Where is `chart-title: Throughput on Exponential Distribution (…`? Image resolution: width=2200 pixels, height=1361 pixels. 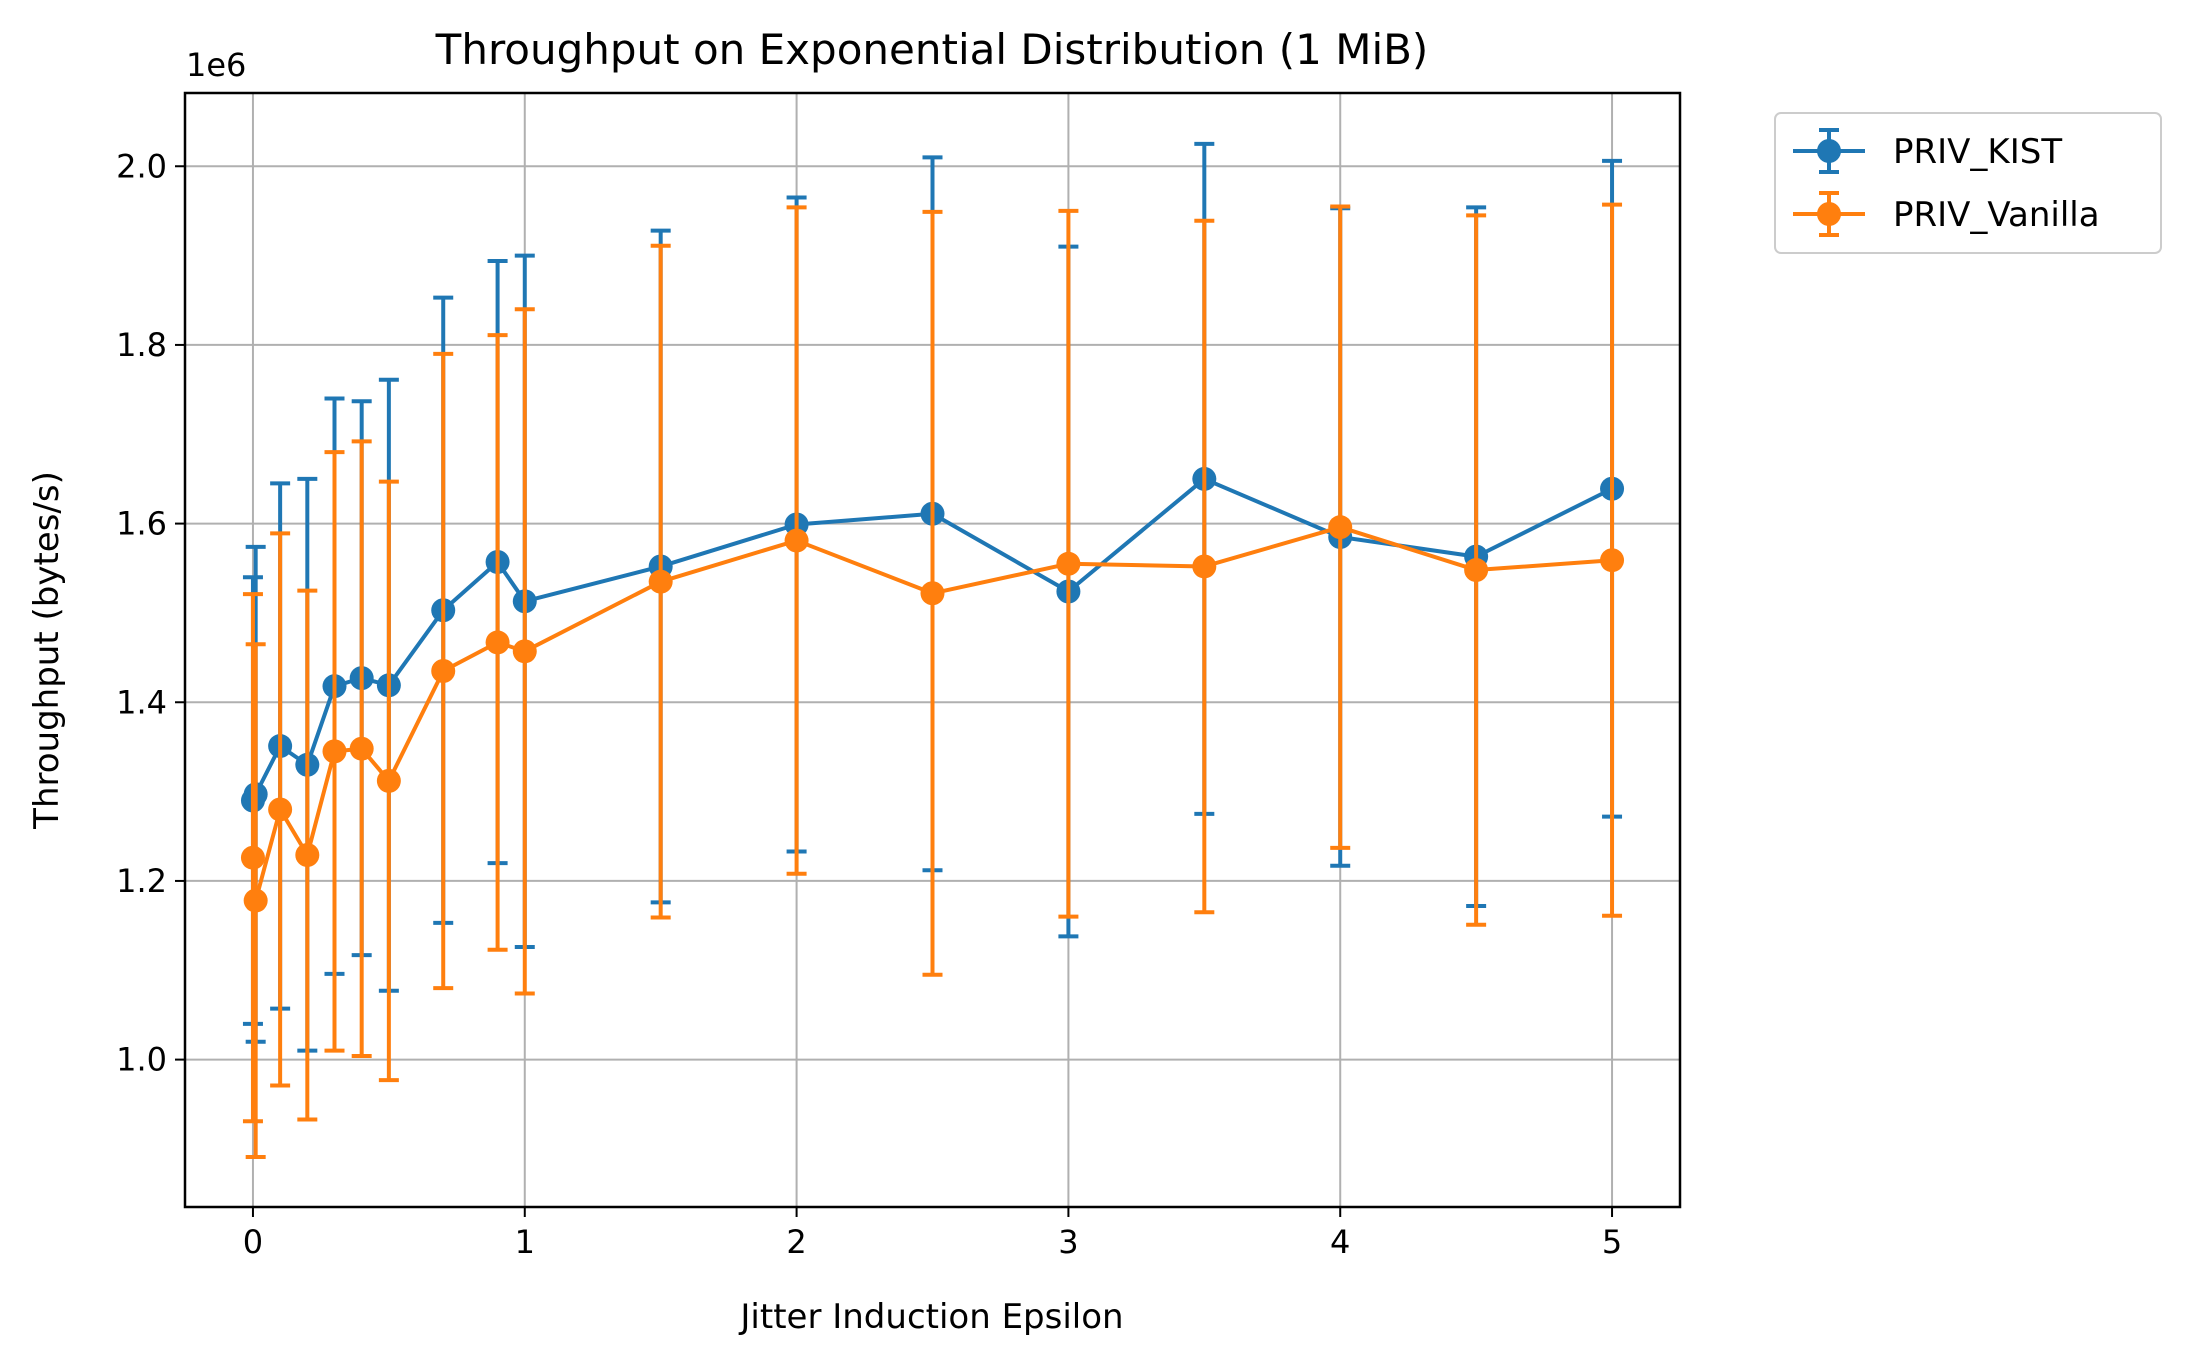 chart-title: Throughput on Exponential Distribution (… is located at coordinates (932, 49).